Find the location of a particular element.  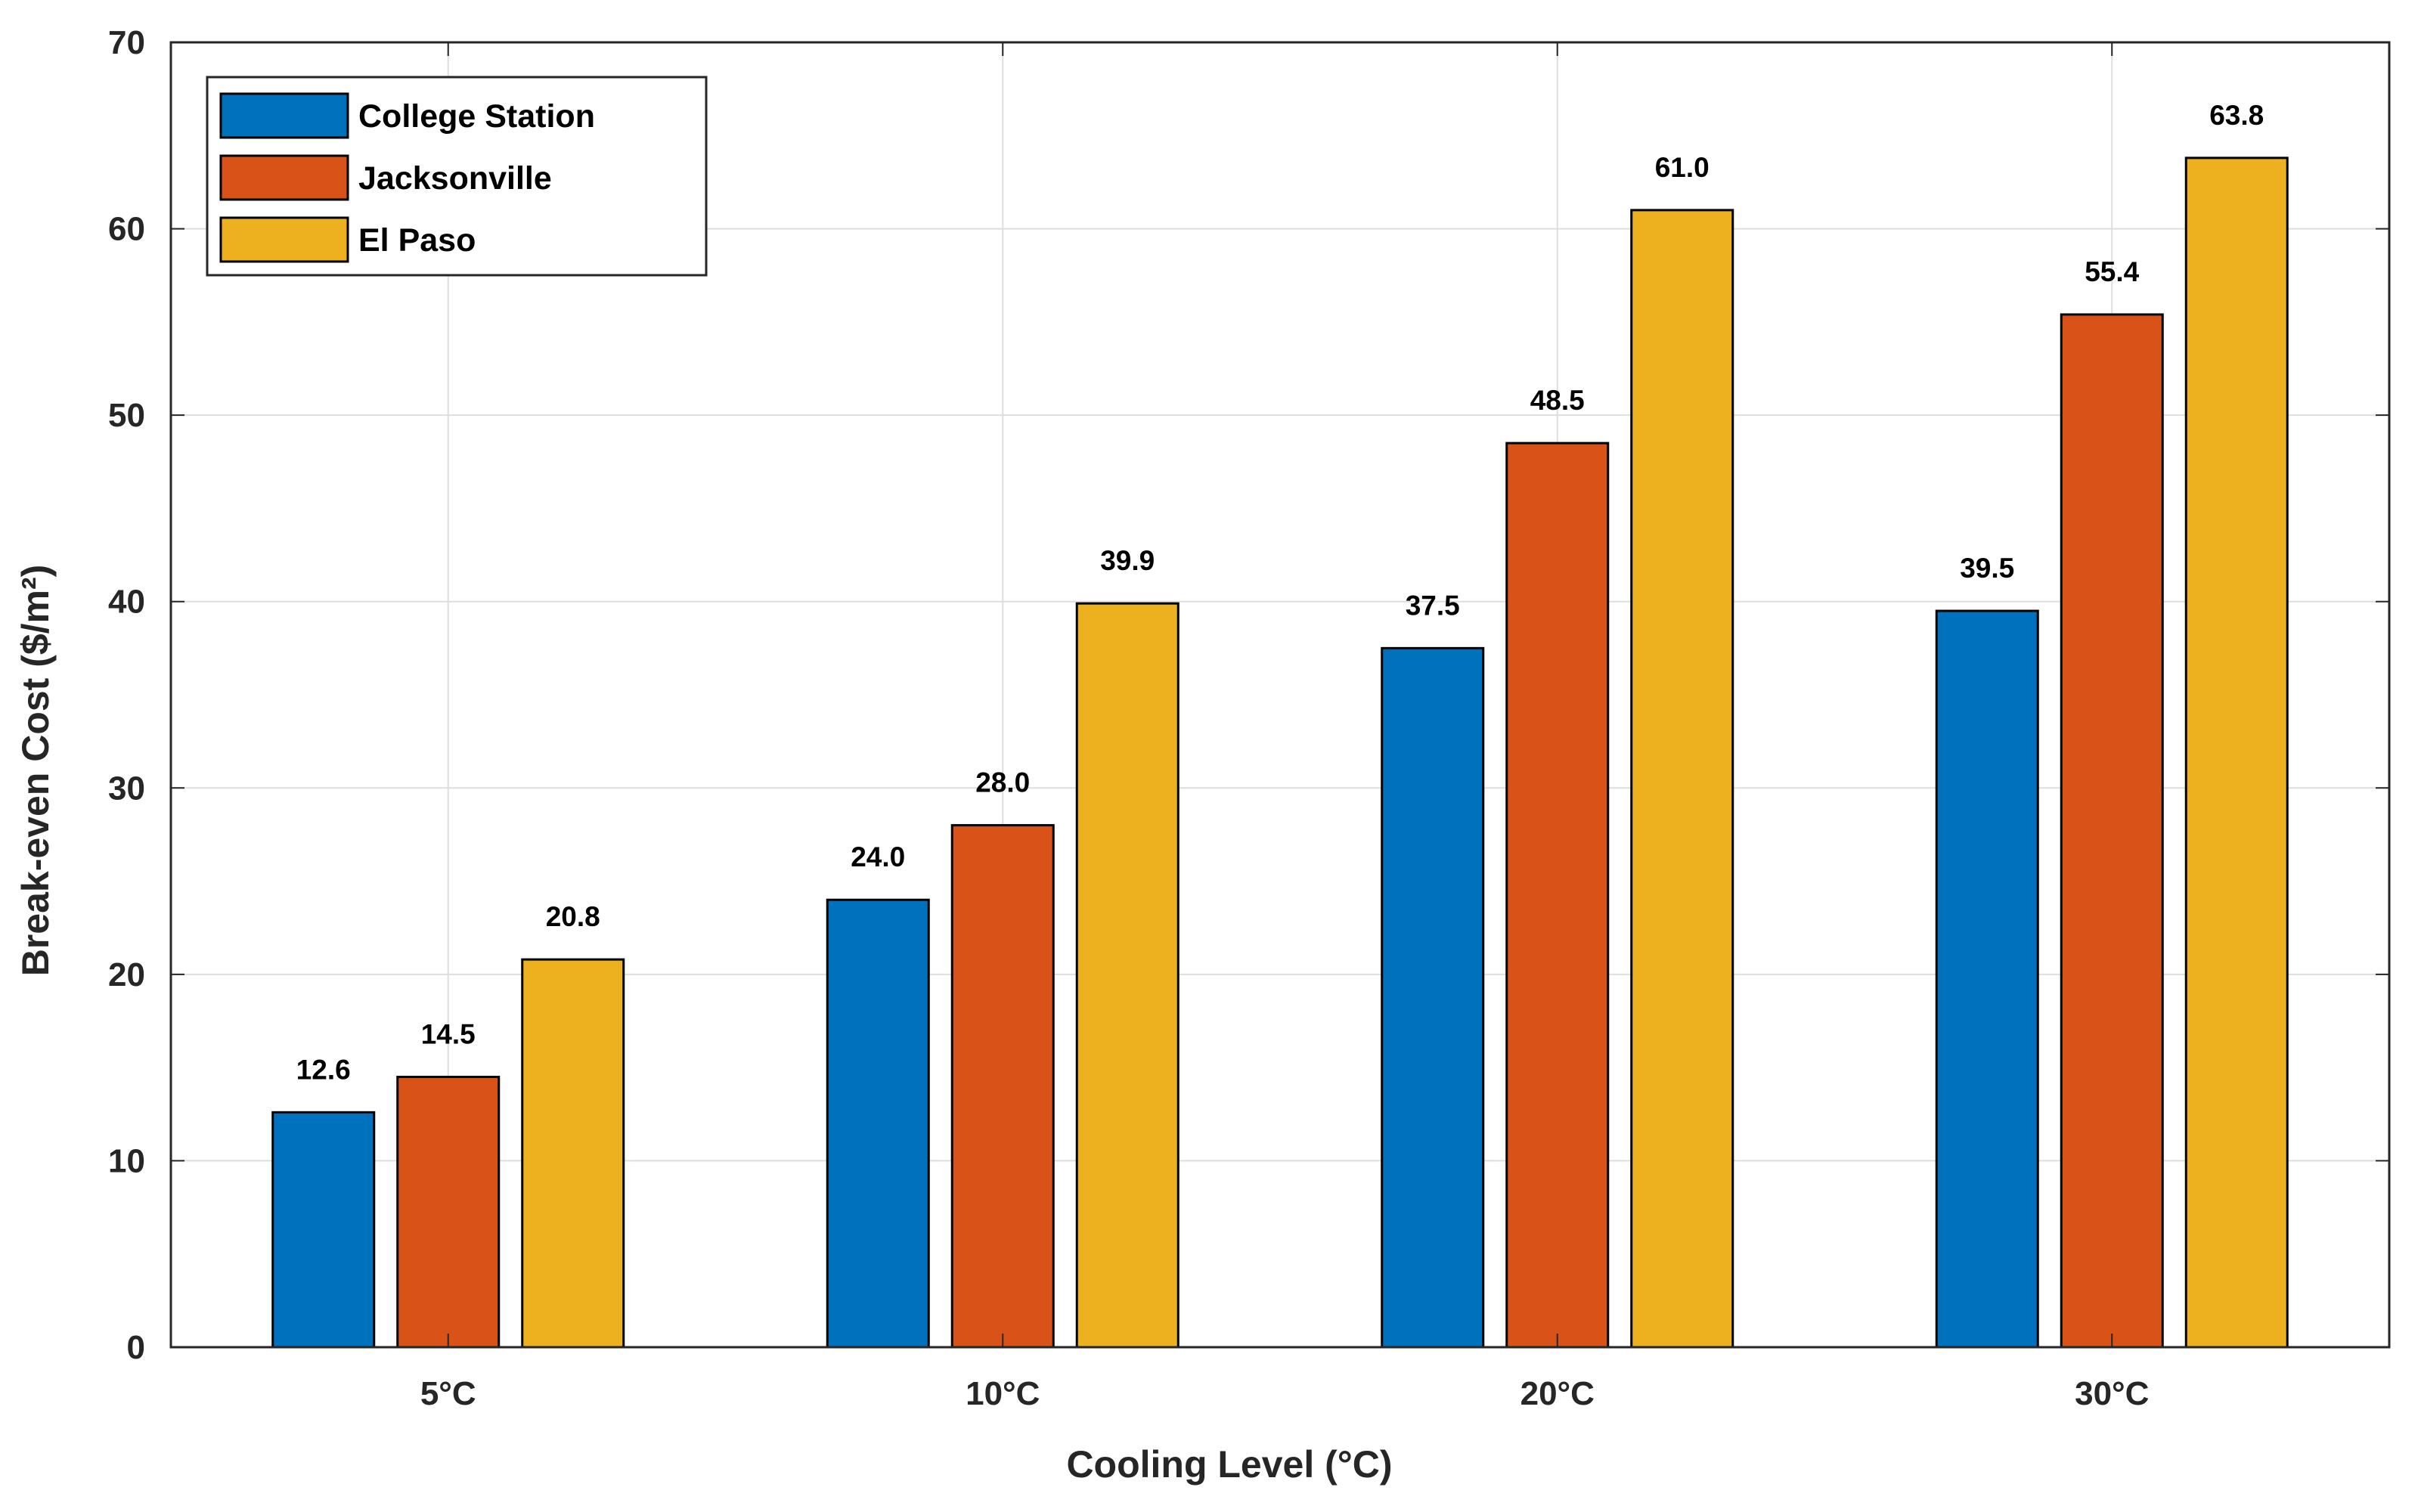

data-label: 39.9 is located at coordinates (1128, 560).